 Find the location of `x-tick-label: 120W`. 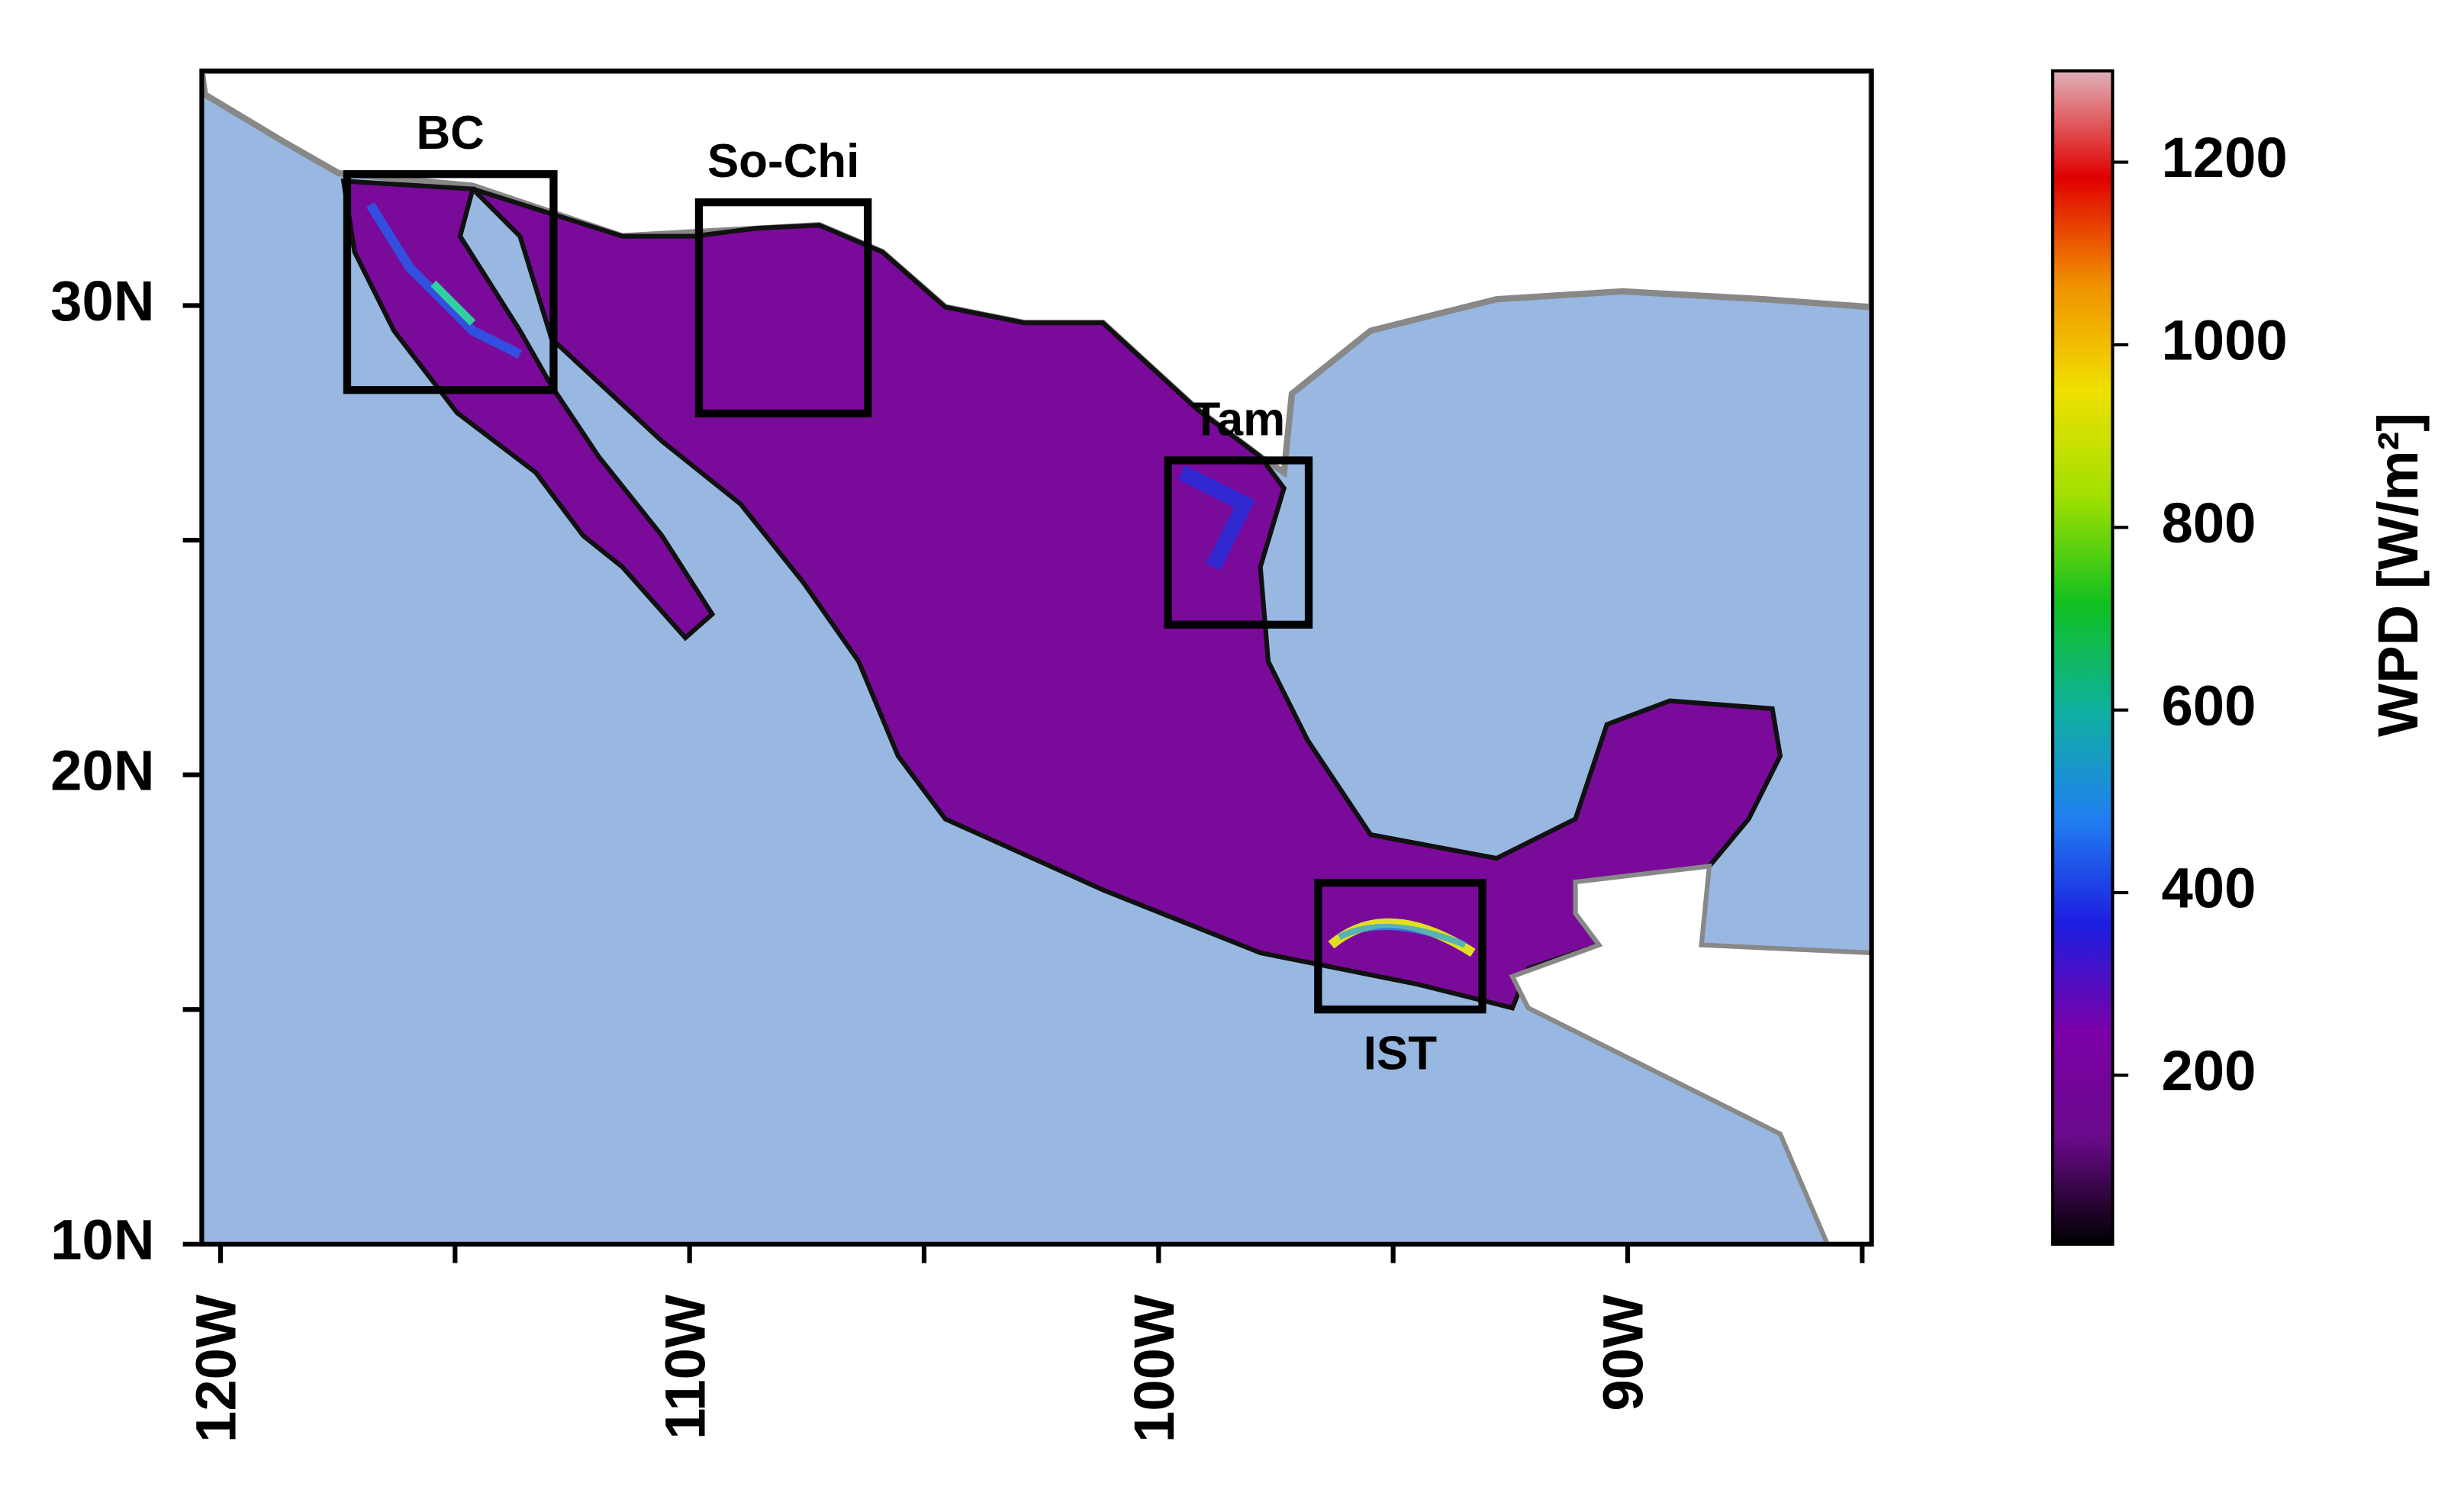

x-tick-label: 120W is located at coordinates (216, 1368).